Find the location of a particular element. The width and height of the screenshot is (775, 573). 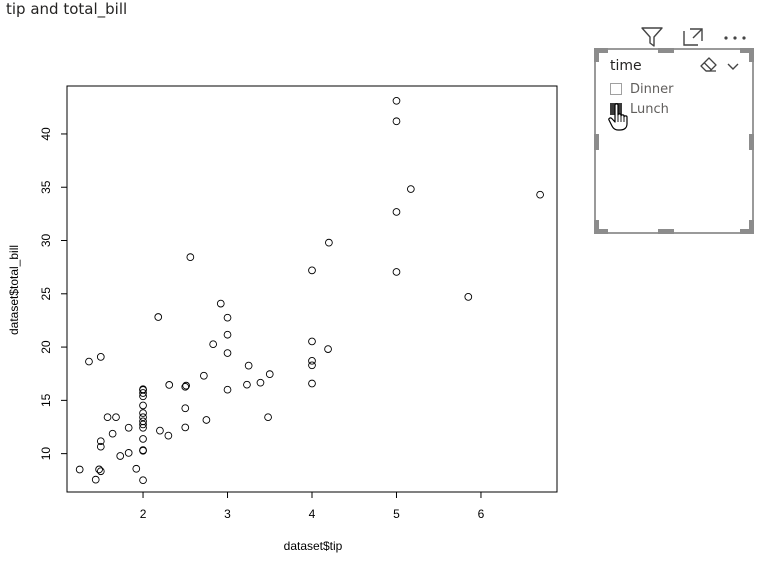

x-axis-label: dataset$tip is located at coordinates (313, 546).